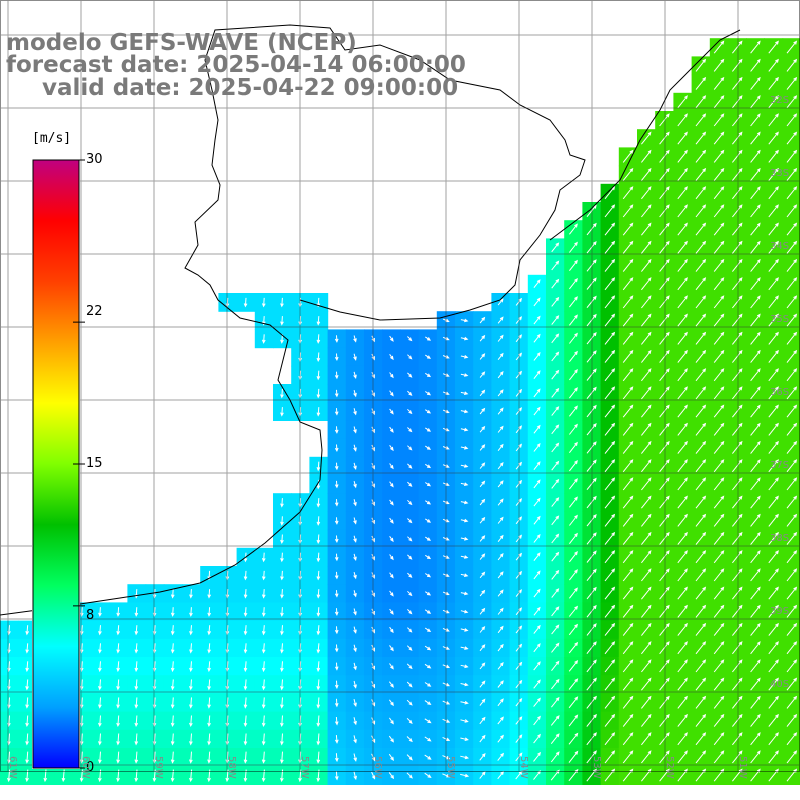 The height and width of the screenshot is (800, 800). What do you see at coordinates (58, 464) in the screenshot?
I see `colorbar` at bounding box center [58, 464].